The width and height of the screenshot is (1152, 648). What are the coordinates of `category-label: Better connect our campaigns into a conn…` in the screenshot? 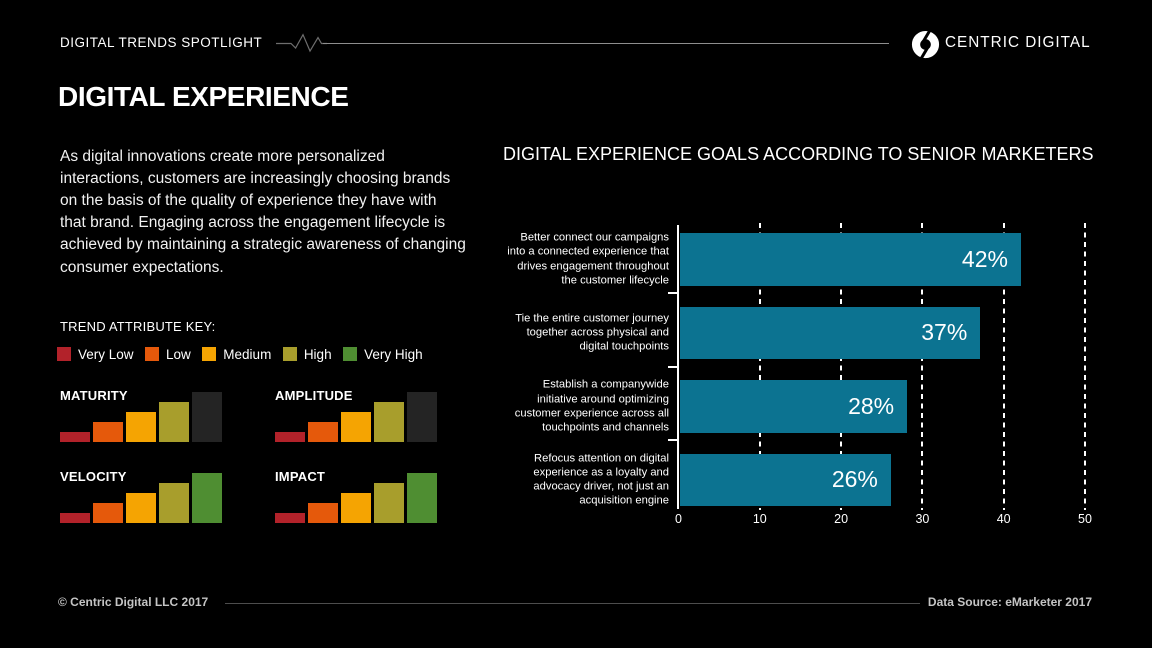 It's located at (588, 259).